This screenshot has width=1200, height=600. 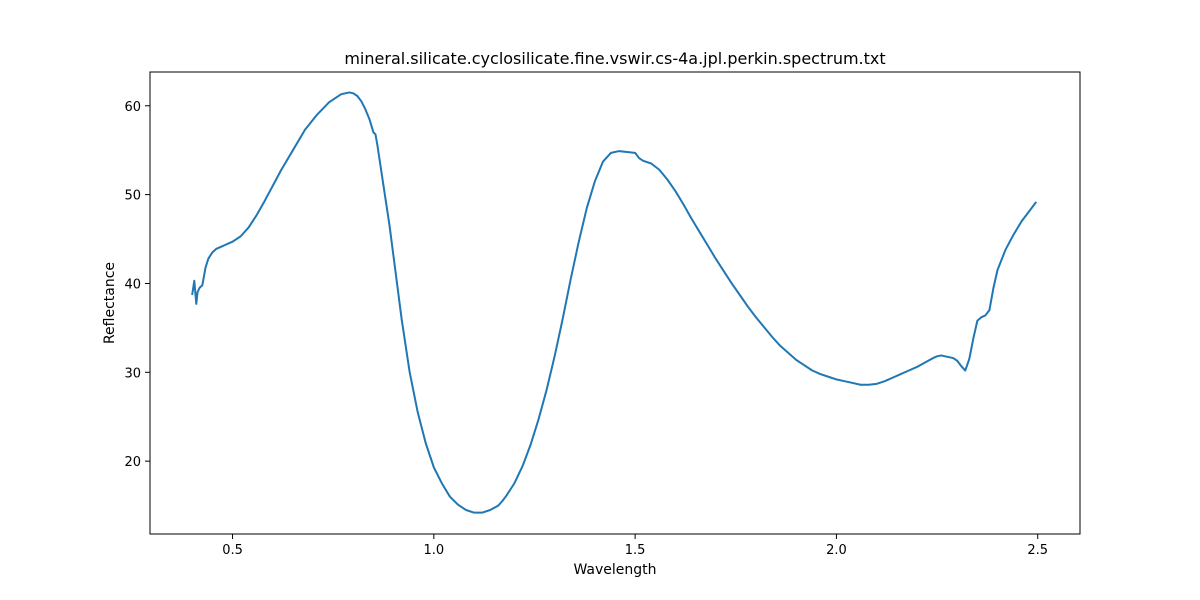 I want to click on x-axis-label: Wavelength, so click(x=614, y=570).